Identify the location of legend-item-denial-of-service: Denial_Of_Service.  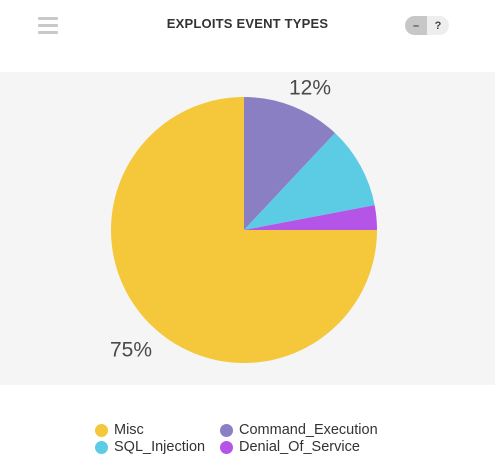
(320, 447).